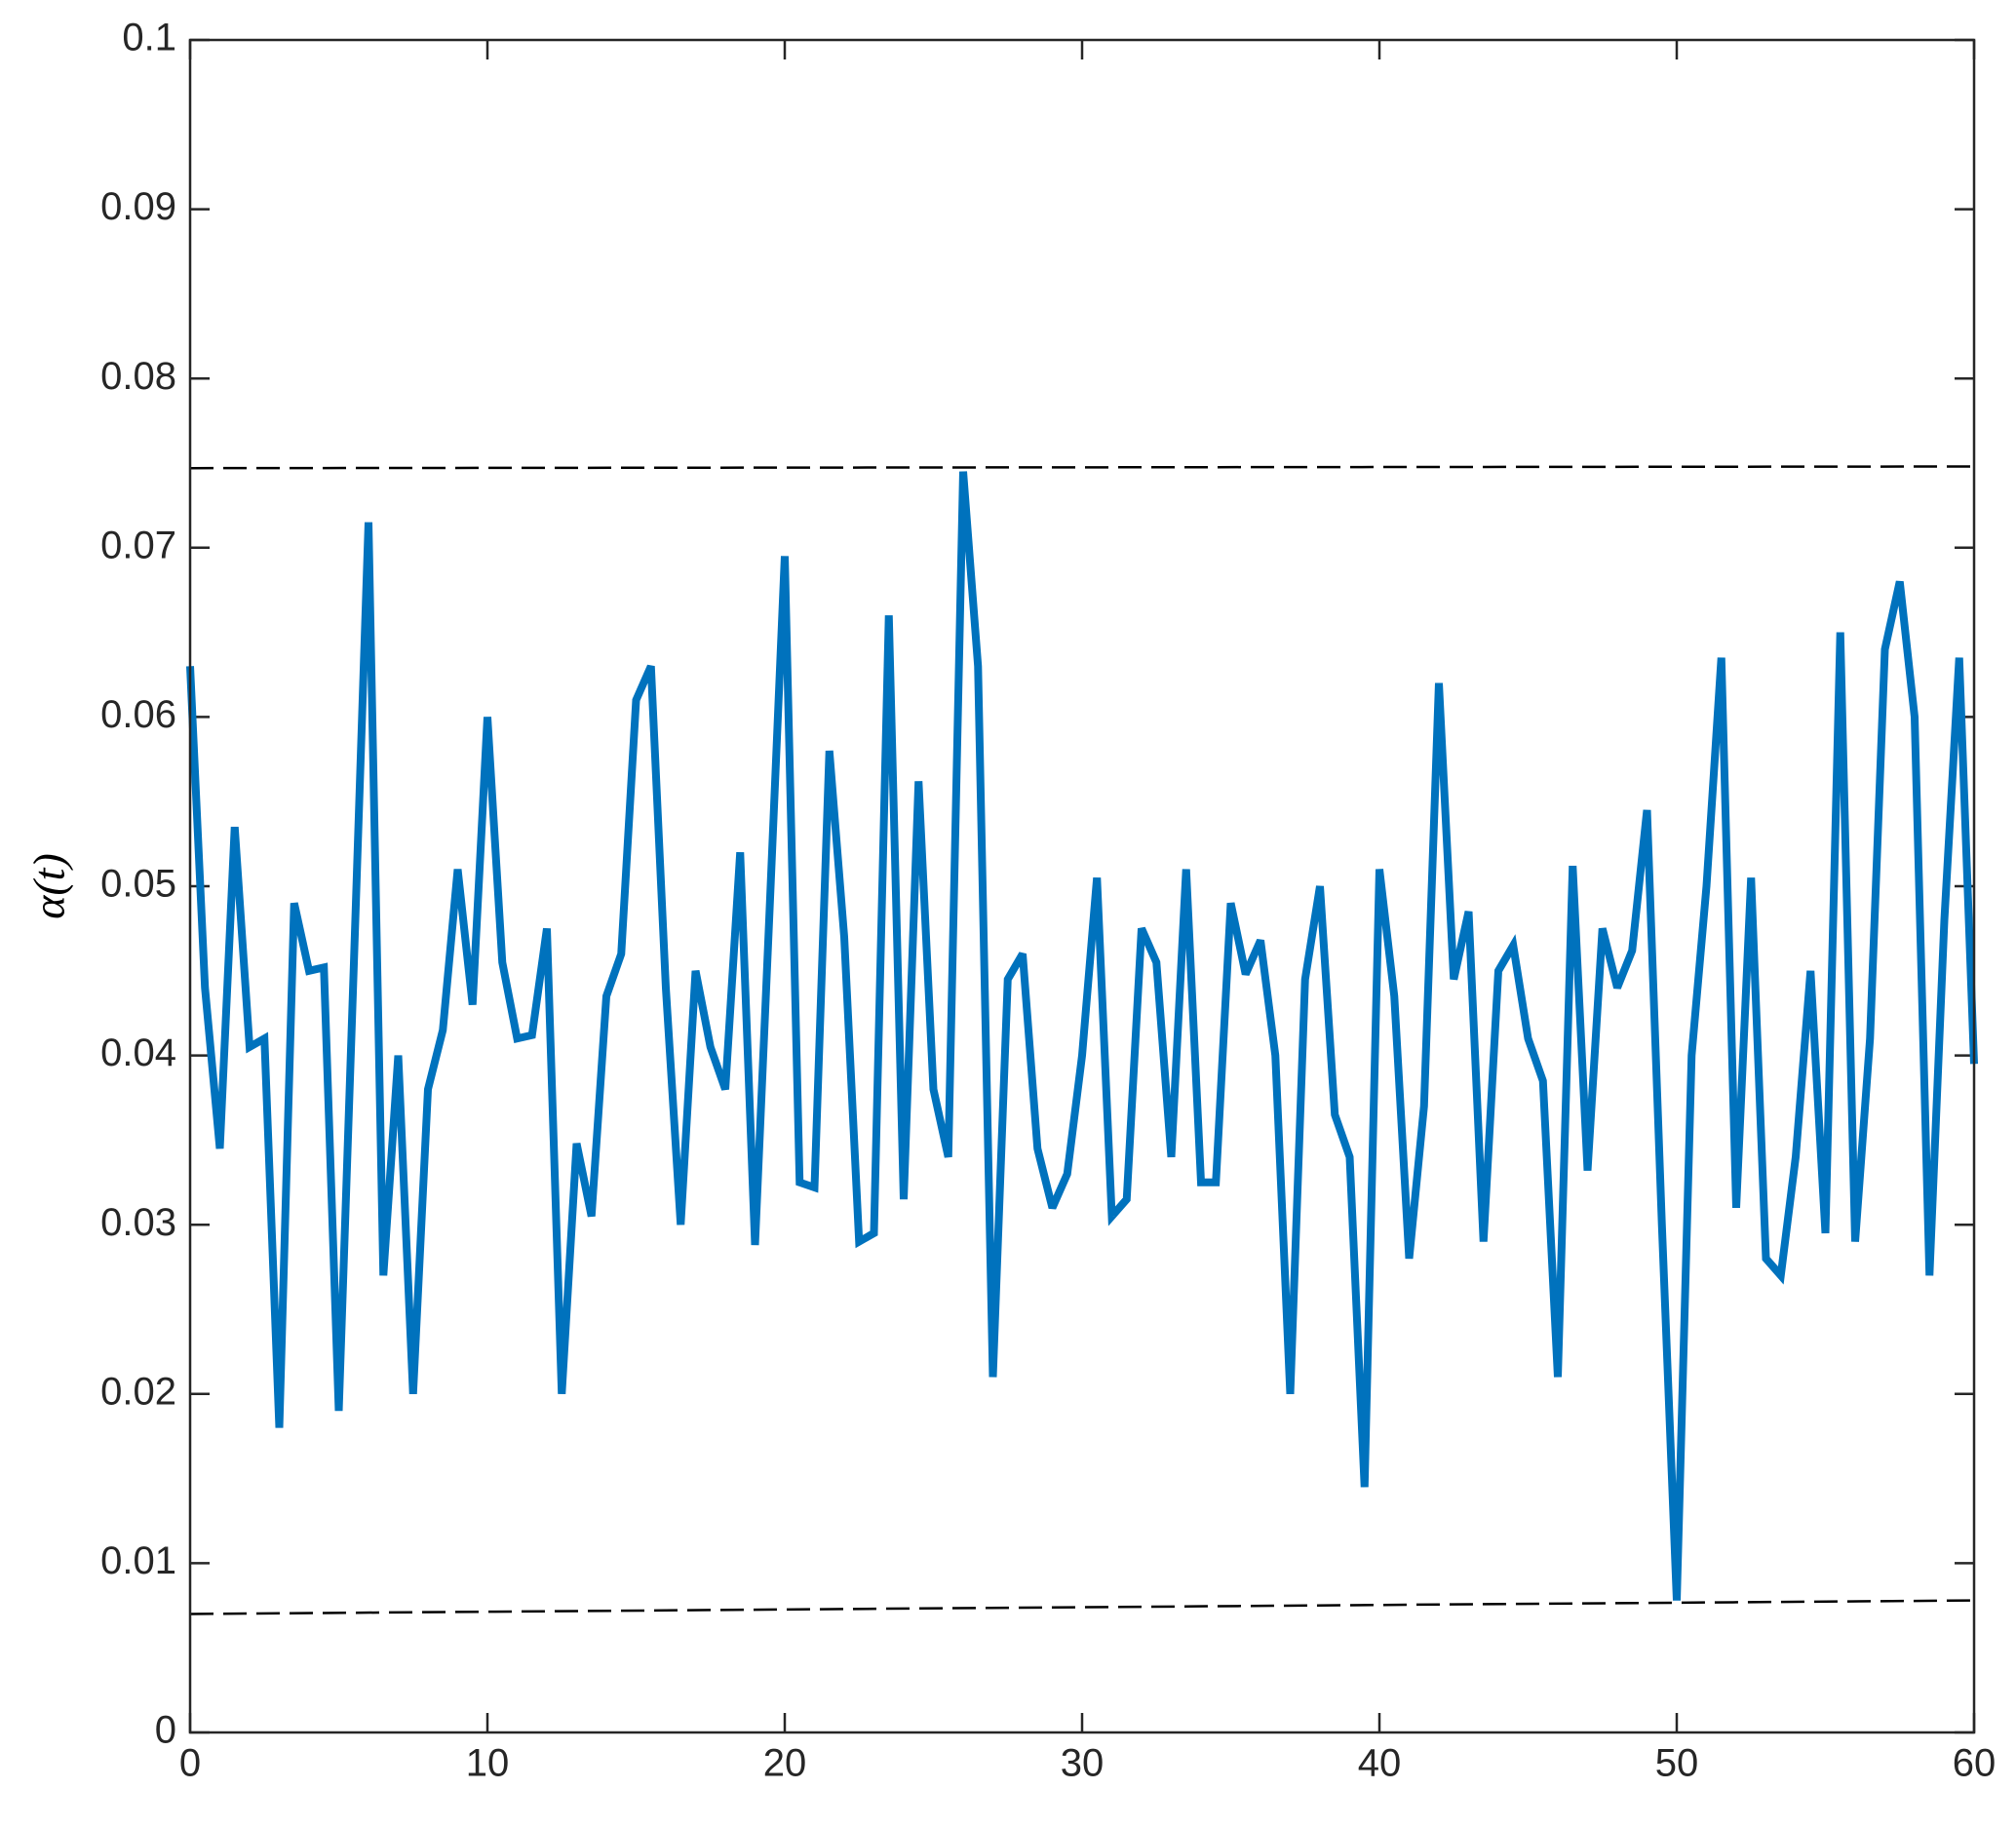  What do you see at coordinates (138, 206) in the screenshot?
I see `y-tick-label: 0.09` at bounding box center [138, 206].